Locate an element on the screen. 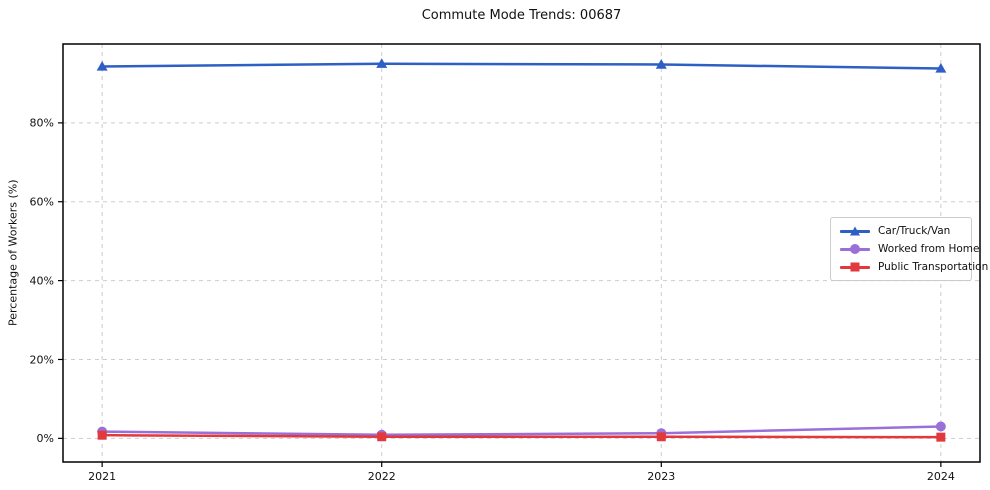 Image resolution: width=990 pixels, height=490 pixels. svg-text: 40% is located at coordinates (42, 280).